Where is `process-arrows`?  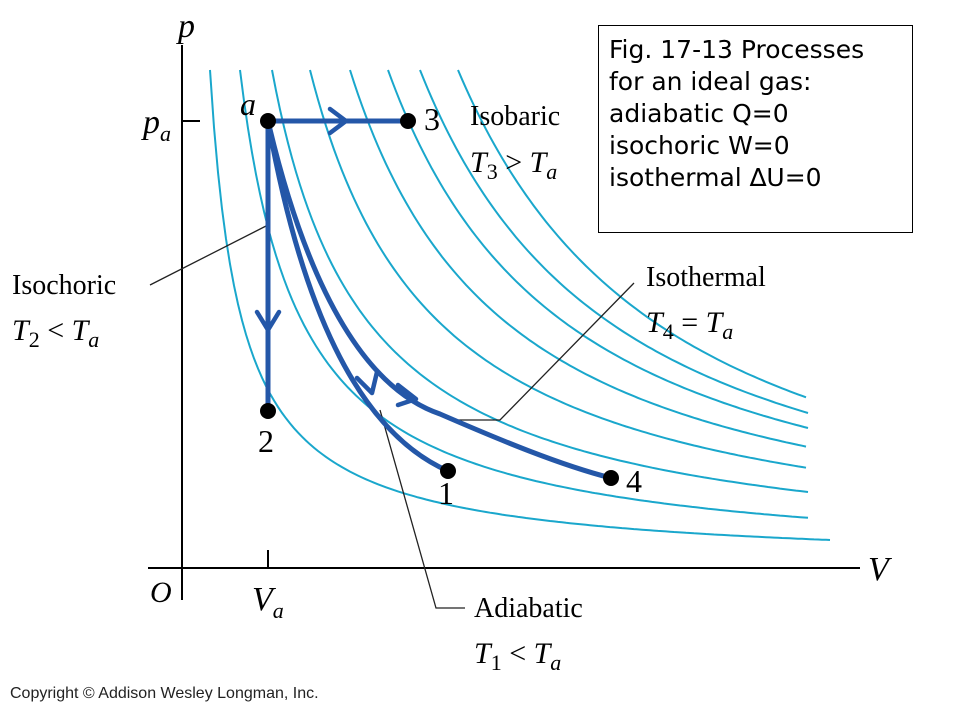
process-arrows is located at coordinates (336, 257).